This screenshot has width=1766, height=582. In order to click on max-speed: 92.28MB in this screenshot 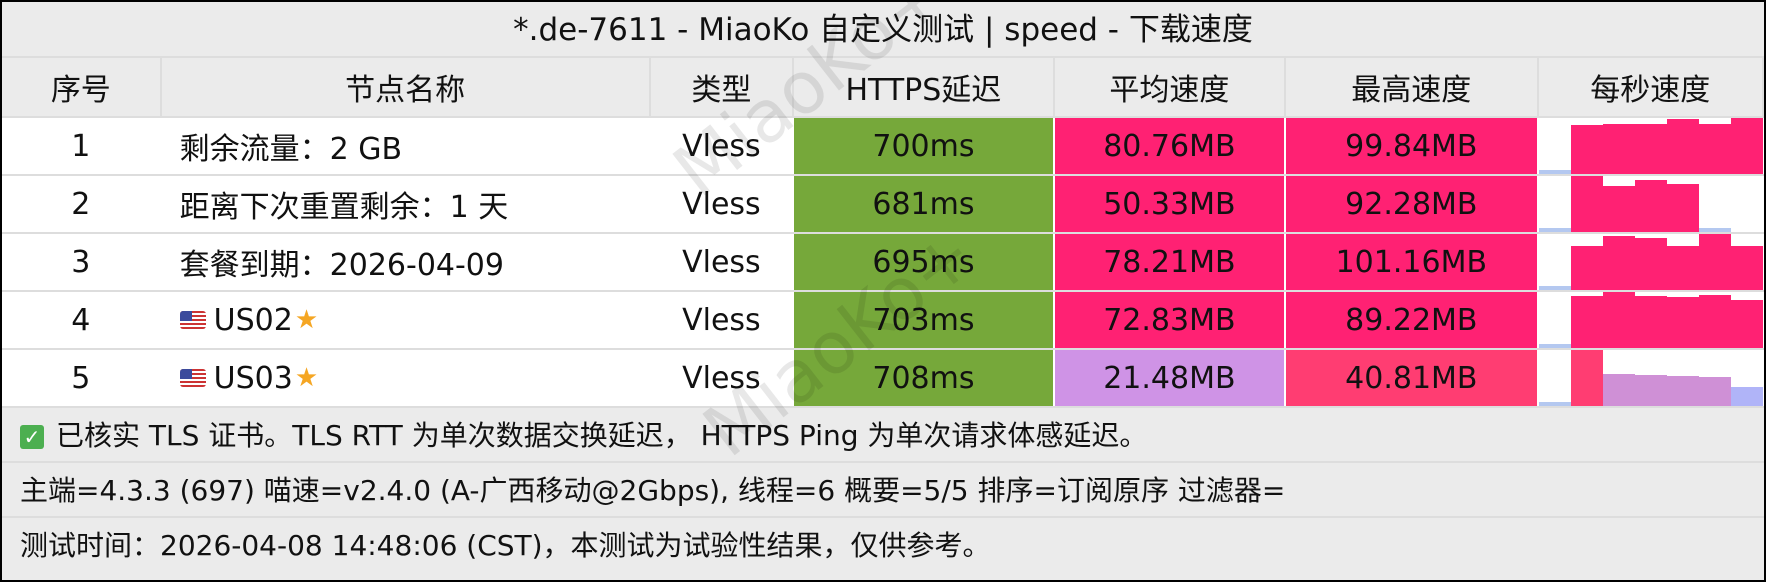, I will do `click(1412, 204)`.